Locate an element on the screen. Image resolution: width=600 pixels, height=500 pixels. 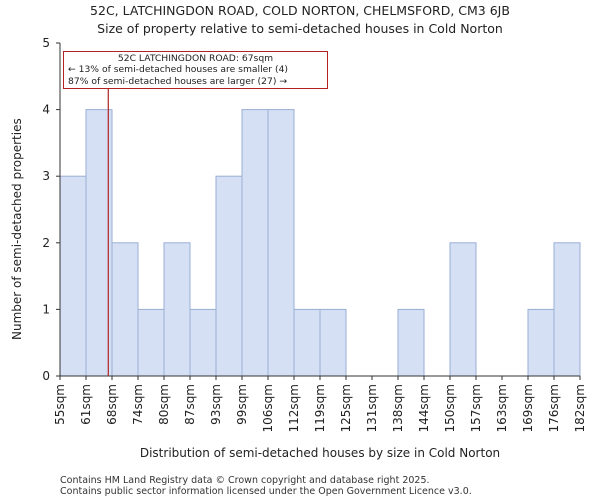
x-tick-label: 93sqm is located at coordinates (216, 404).